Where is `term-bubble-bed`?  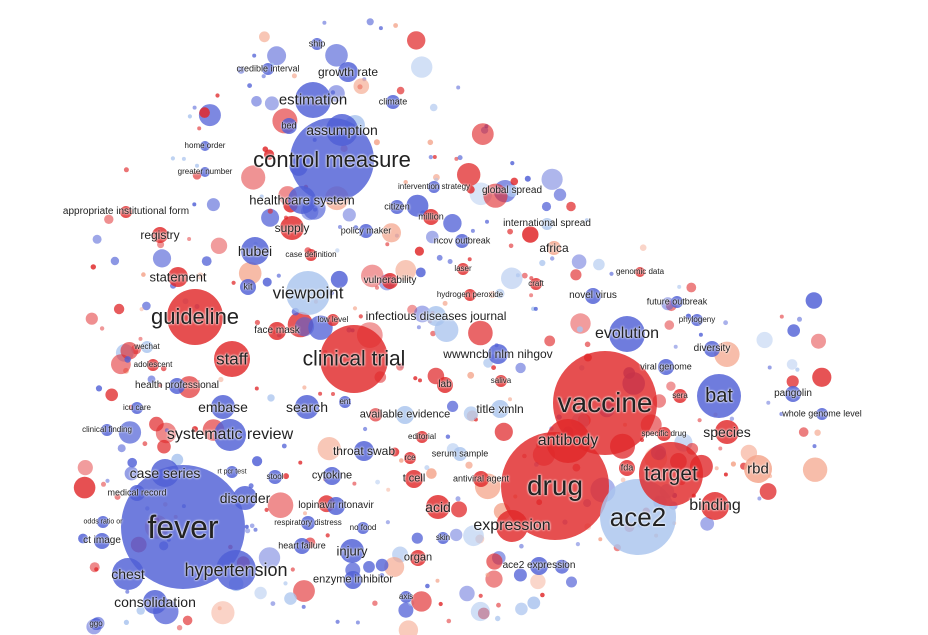 term-bubble-bed is located at coordinates (289, 126).